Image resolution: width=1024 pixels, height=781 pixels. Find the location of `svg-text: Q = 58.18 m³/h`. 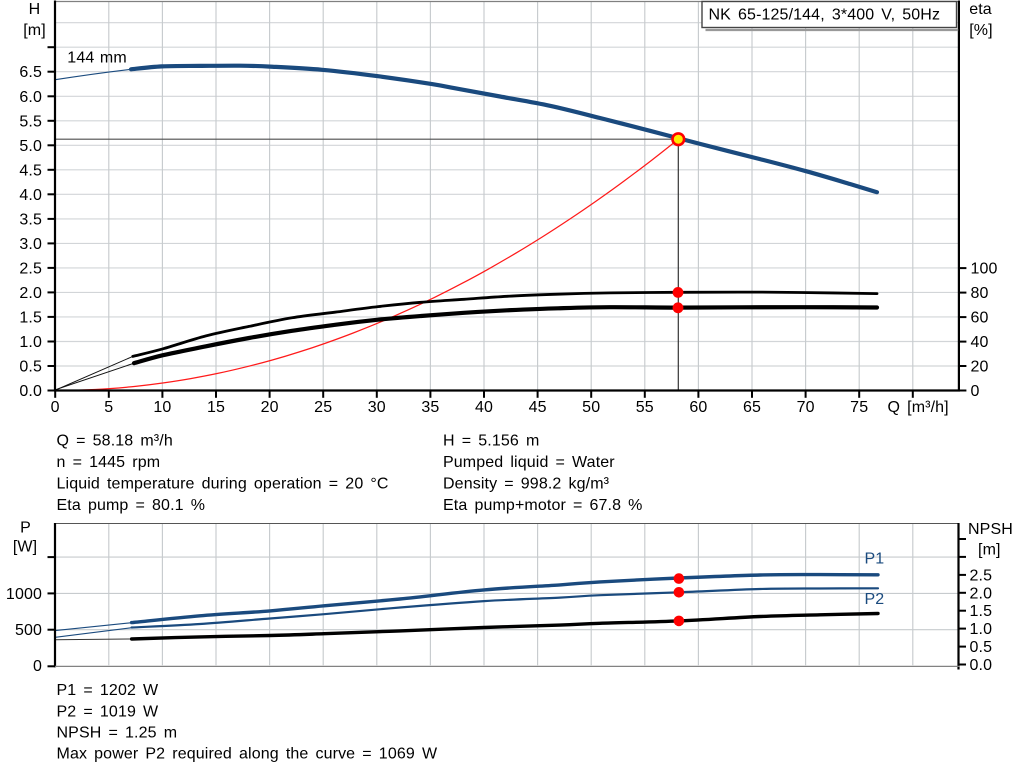

svg-text: Q = 58.18 m³/h is located at coordinates (115, 440).